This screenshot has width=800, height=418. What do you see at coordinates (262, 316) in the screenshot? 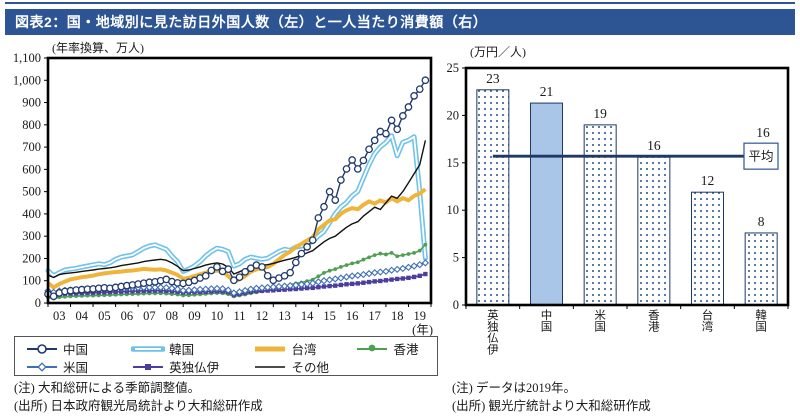
I see `x-tick-label: 12` at bounding box center [262, 316].